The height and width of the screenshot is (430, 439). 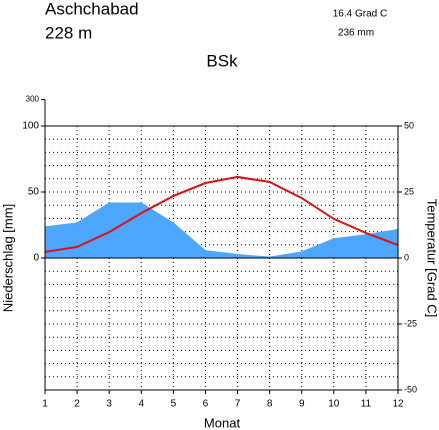 What do you see at coordinates (206, 404) in the screenshot?
I see `x-tick-label: 6` at bounding box center [206, 404].